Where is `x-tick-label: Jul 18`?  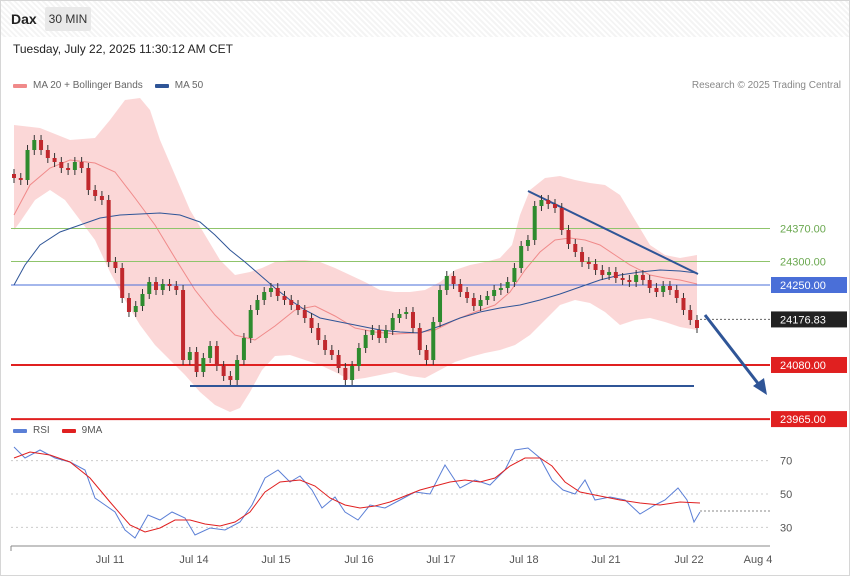
x-tick-label: Jul 18 is located at coordinates (523, 560).